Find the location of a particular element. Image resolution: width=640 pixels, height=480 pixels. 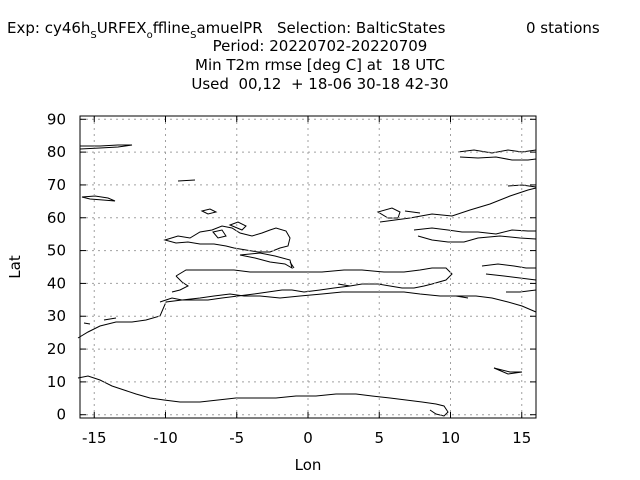

y-tick-label: 10 is located at coordinates (56, 382).